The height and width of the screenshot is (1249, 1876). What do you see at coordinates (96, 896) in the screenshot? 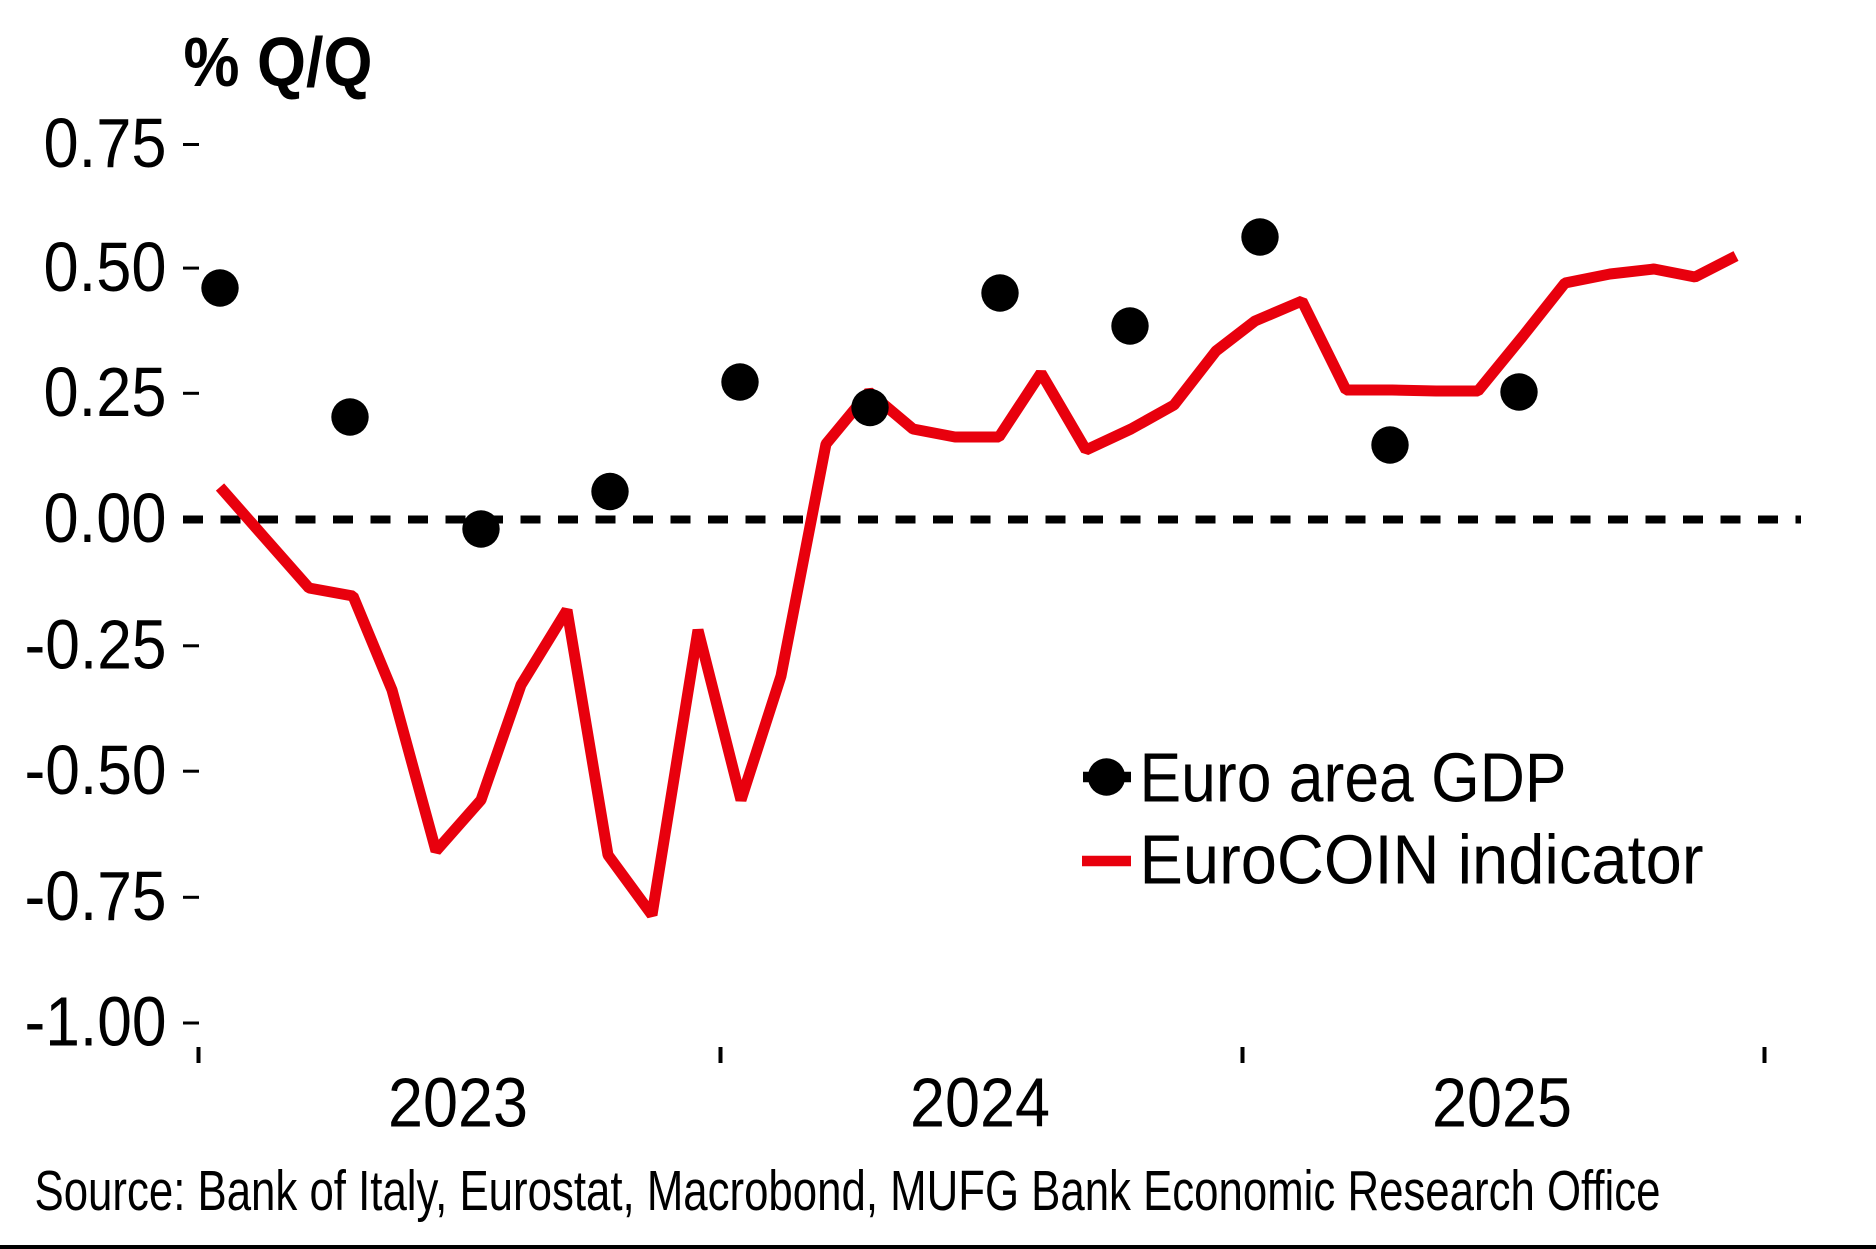
I see `svg-text: -0.75` at bounding box center [96, 896].